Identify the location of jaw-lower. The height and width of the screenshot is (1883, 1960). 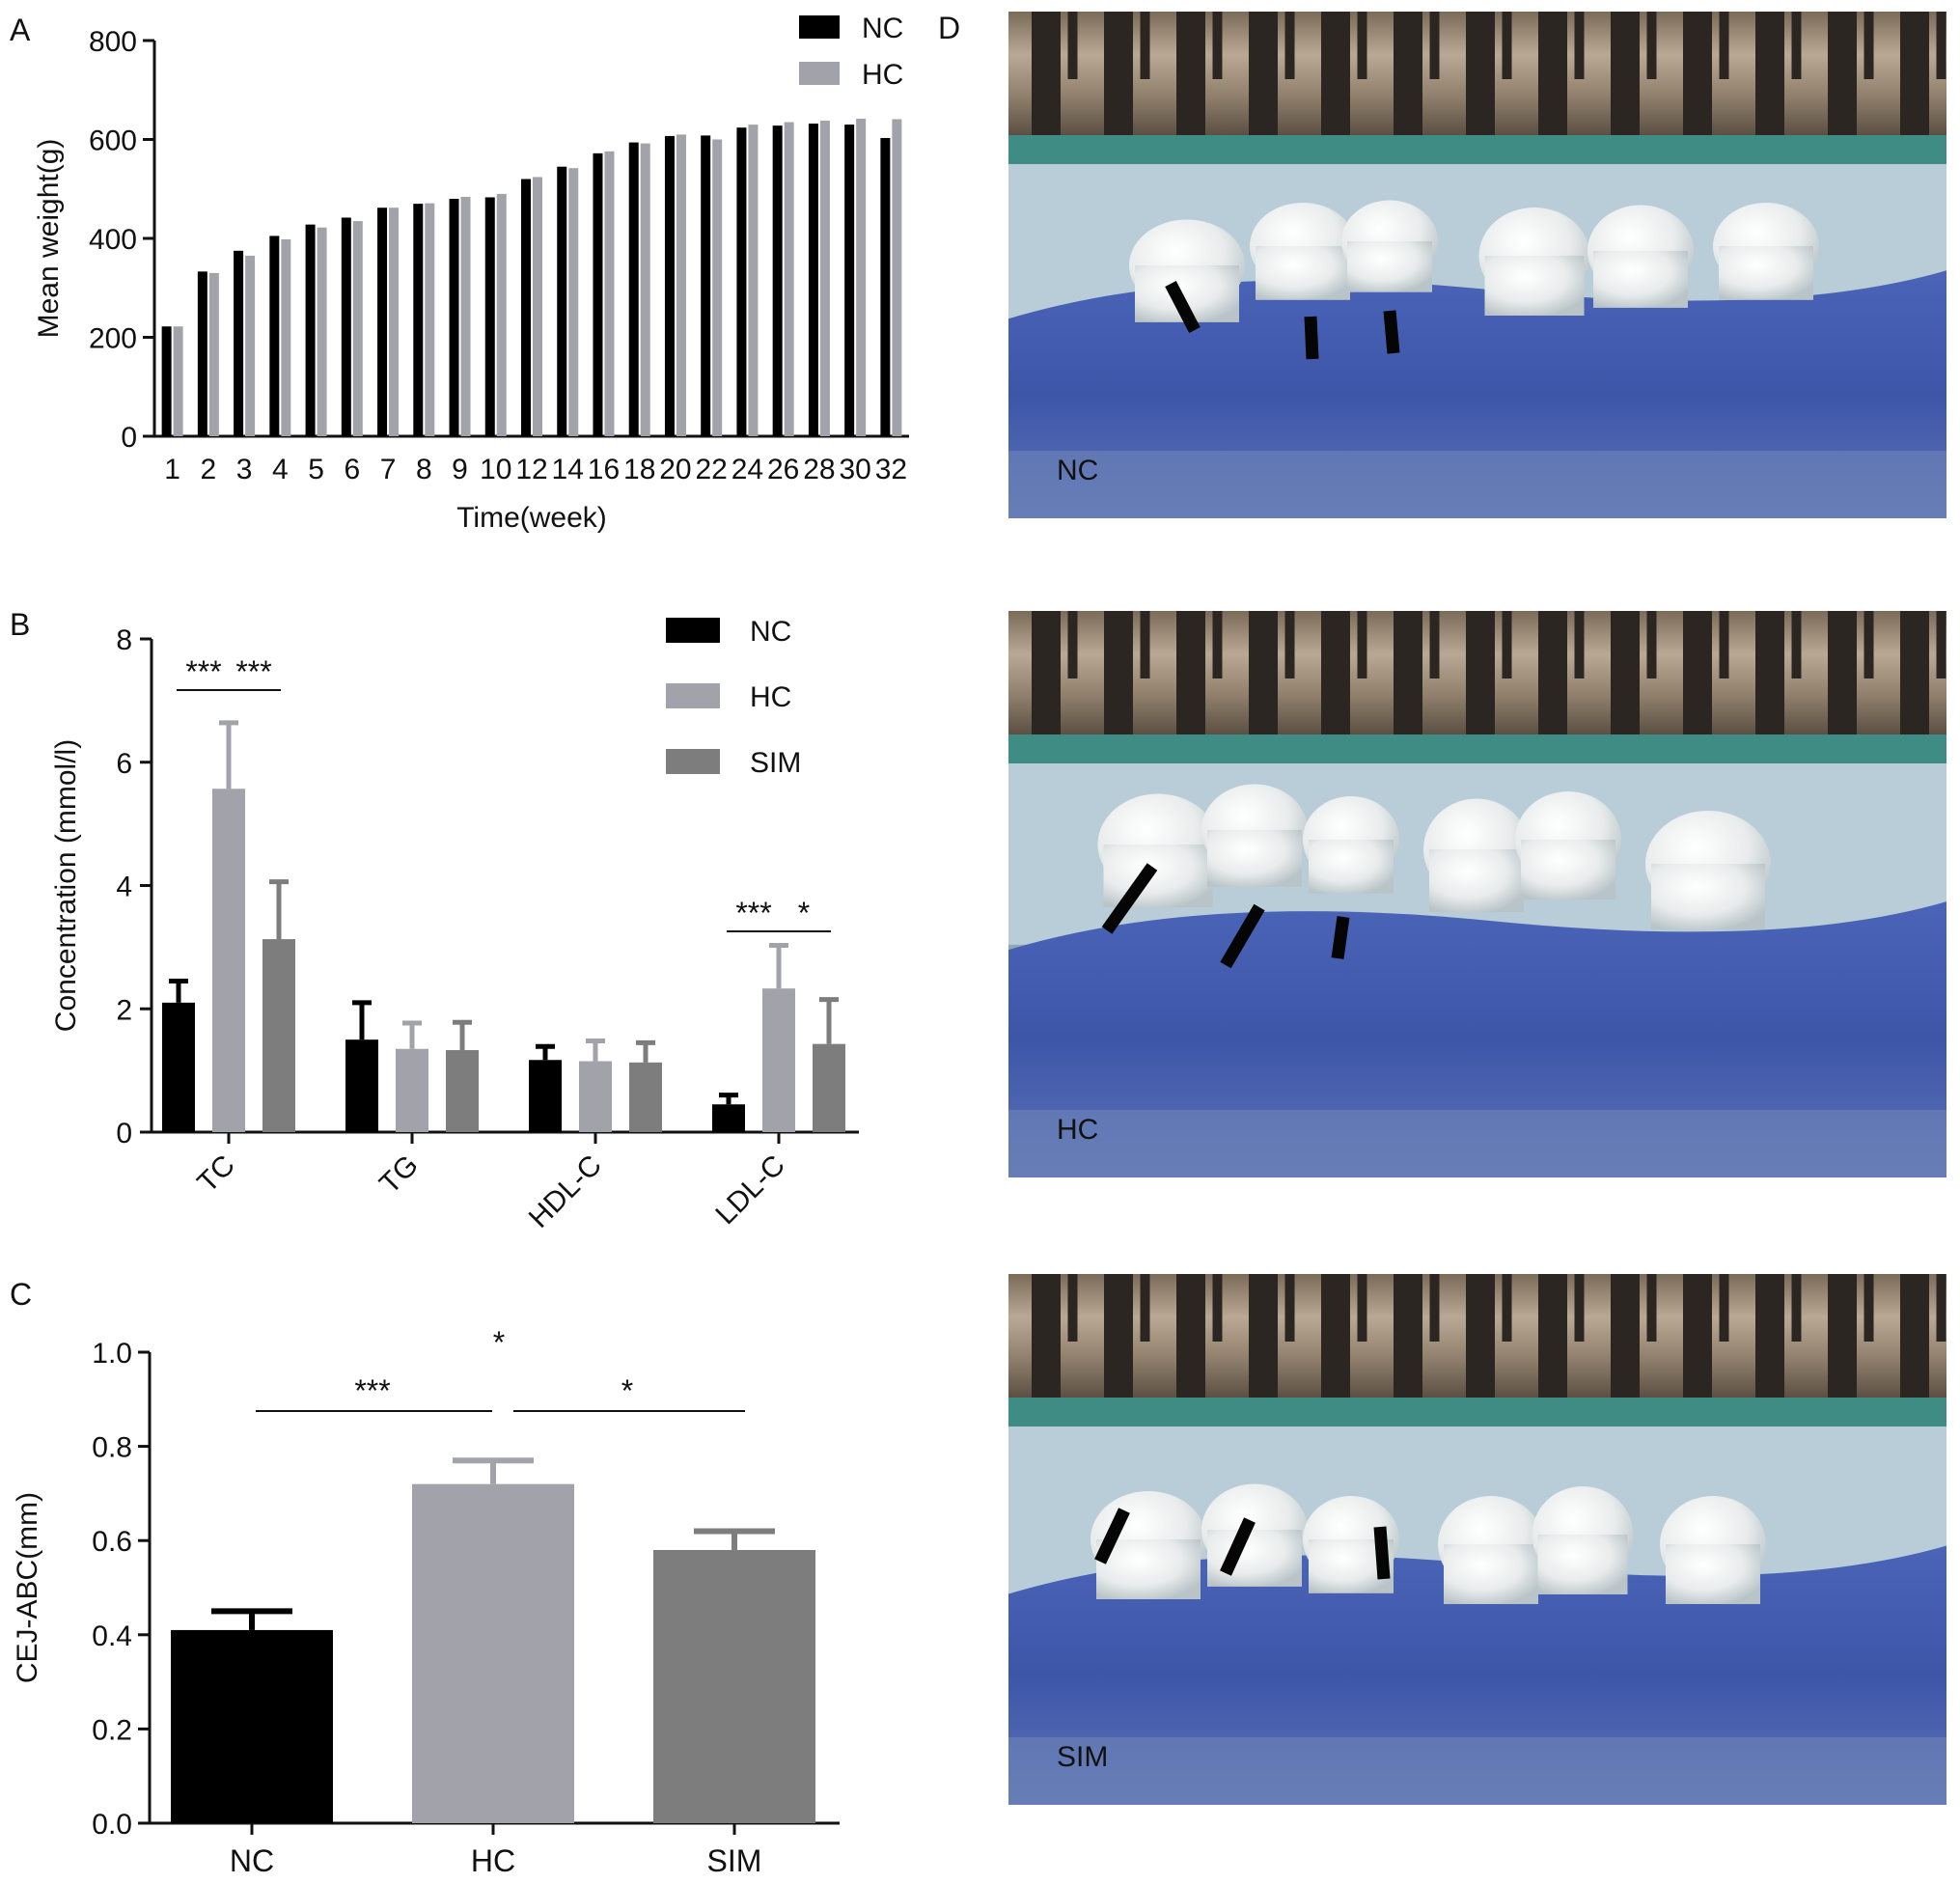
(1477, 1771).